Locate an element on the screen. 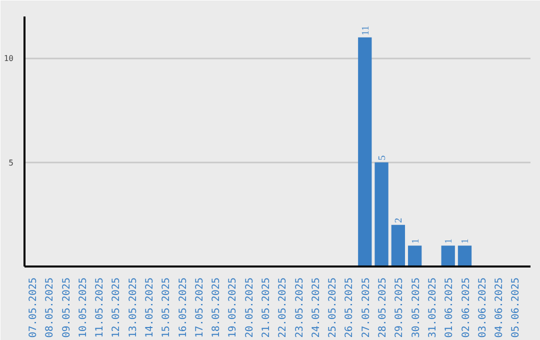 This screenshot has width=540, height=340. data-label: 11 is located at coordinates (366, 31).